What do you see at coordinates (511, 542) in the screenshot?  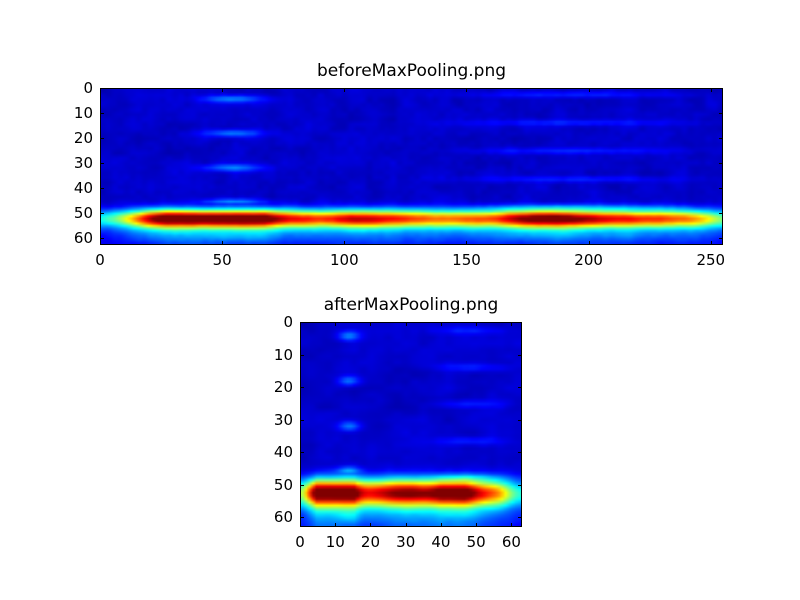 I see `x-tick-label: 60` at bounding box center [511, 542].